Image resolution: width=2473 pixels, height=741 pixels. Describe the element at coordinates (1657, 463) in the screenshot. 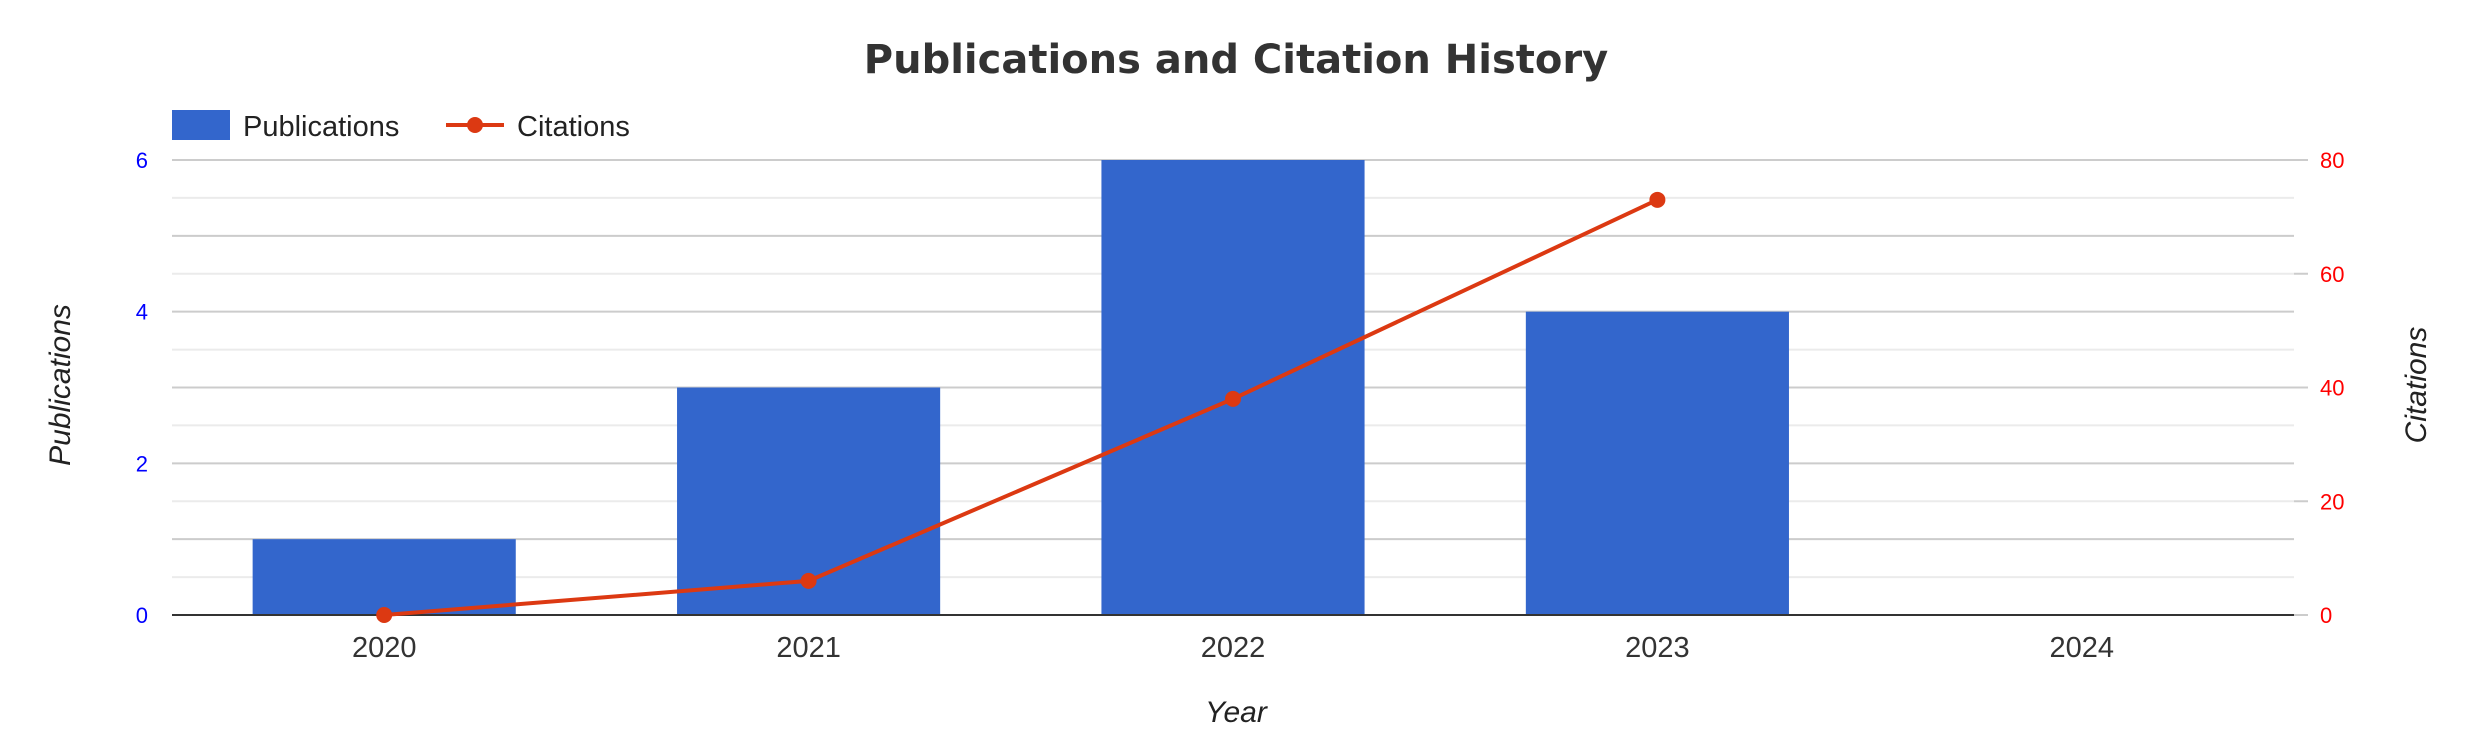

I see `bar-publications-2023` at that location.